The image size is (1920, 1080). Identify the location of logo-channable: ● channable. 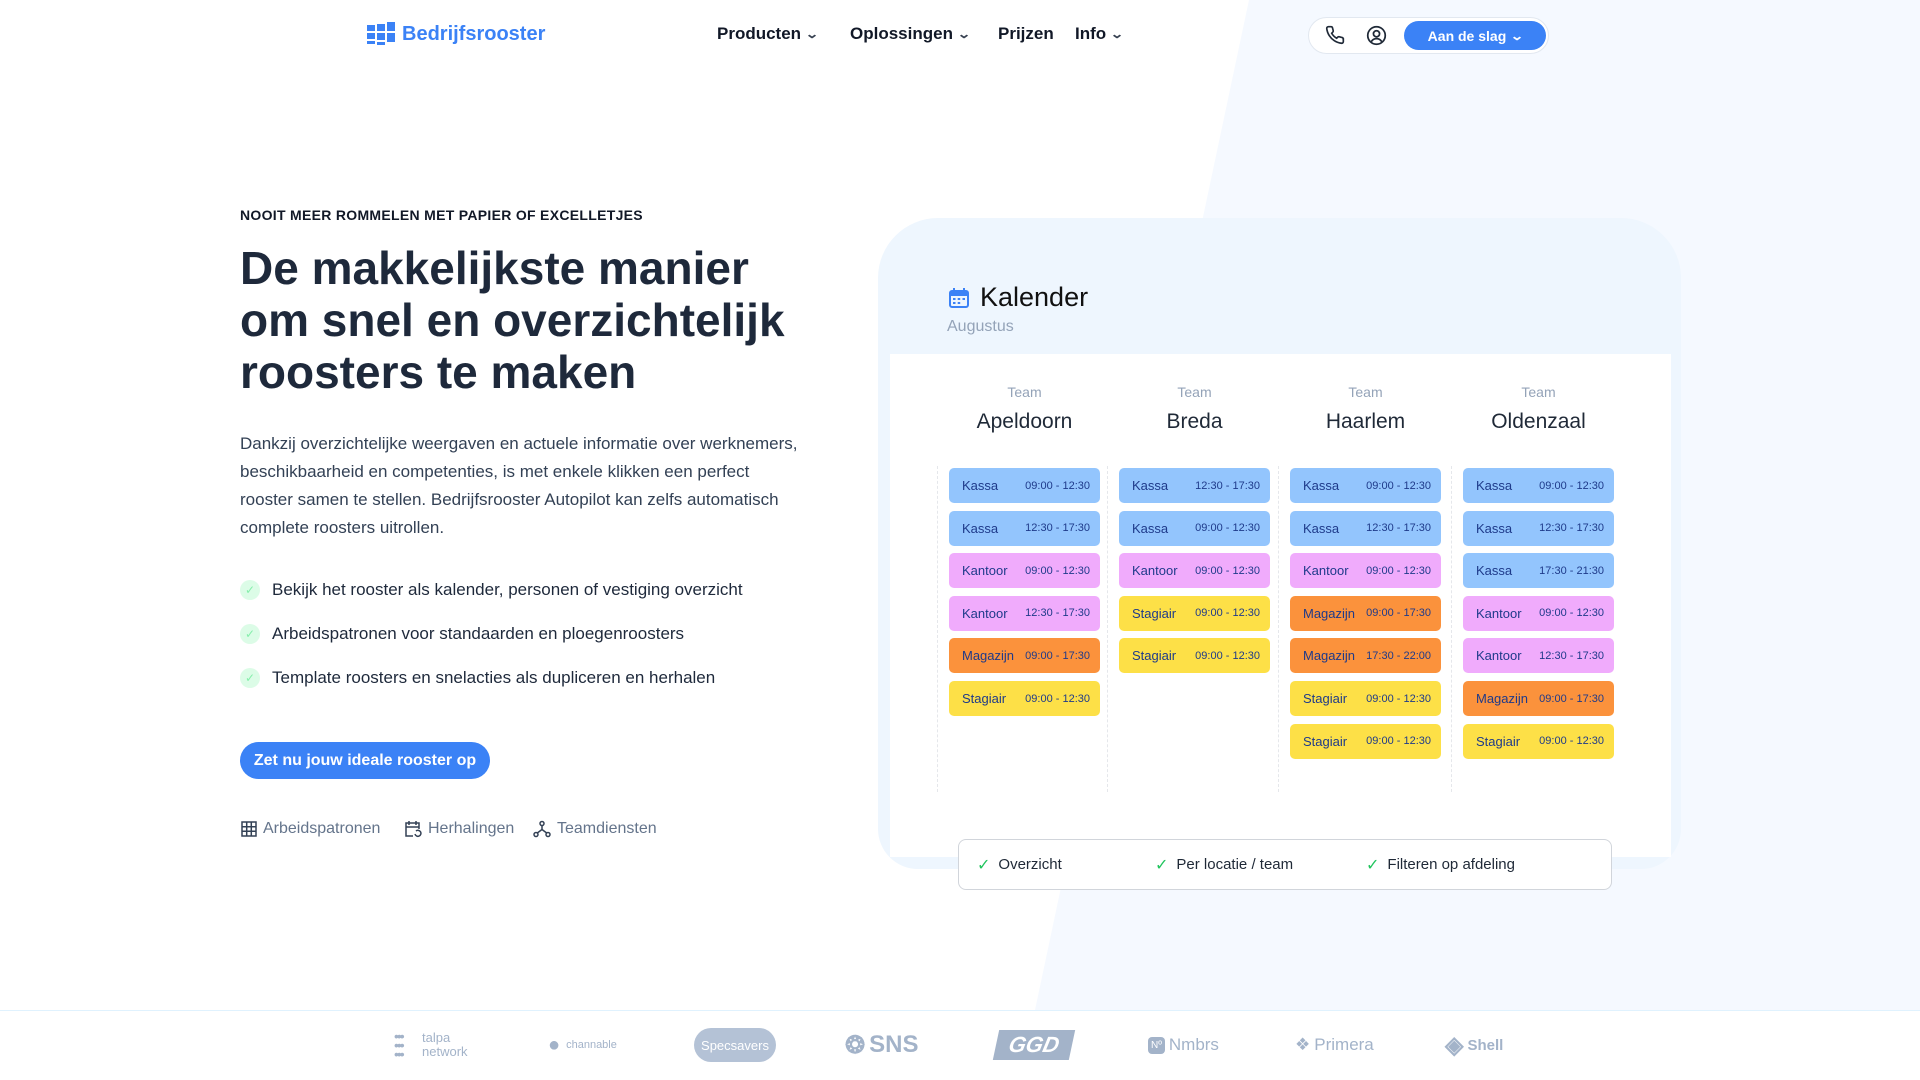
(582, 1044).